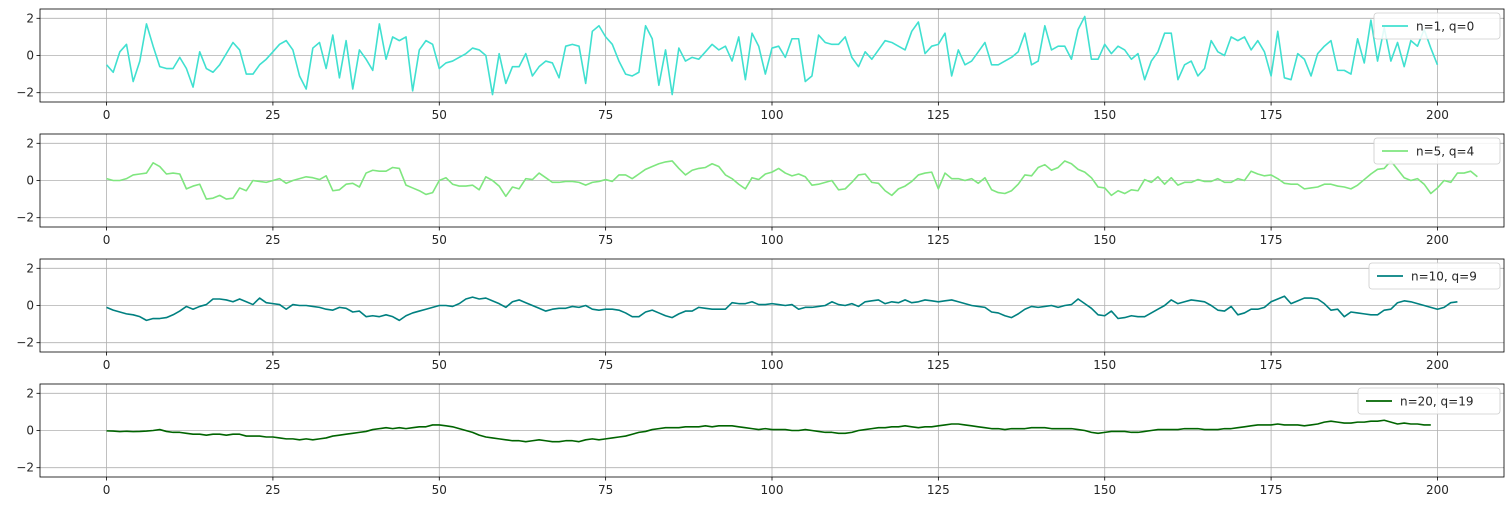 Image resolution: width=1511 pixels, height=511 pixels. What do you see at coordinates (1444, 277) in the screenshot?
I see `legend-label: n=10, q=9` at bounding box center [1444, 277].